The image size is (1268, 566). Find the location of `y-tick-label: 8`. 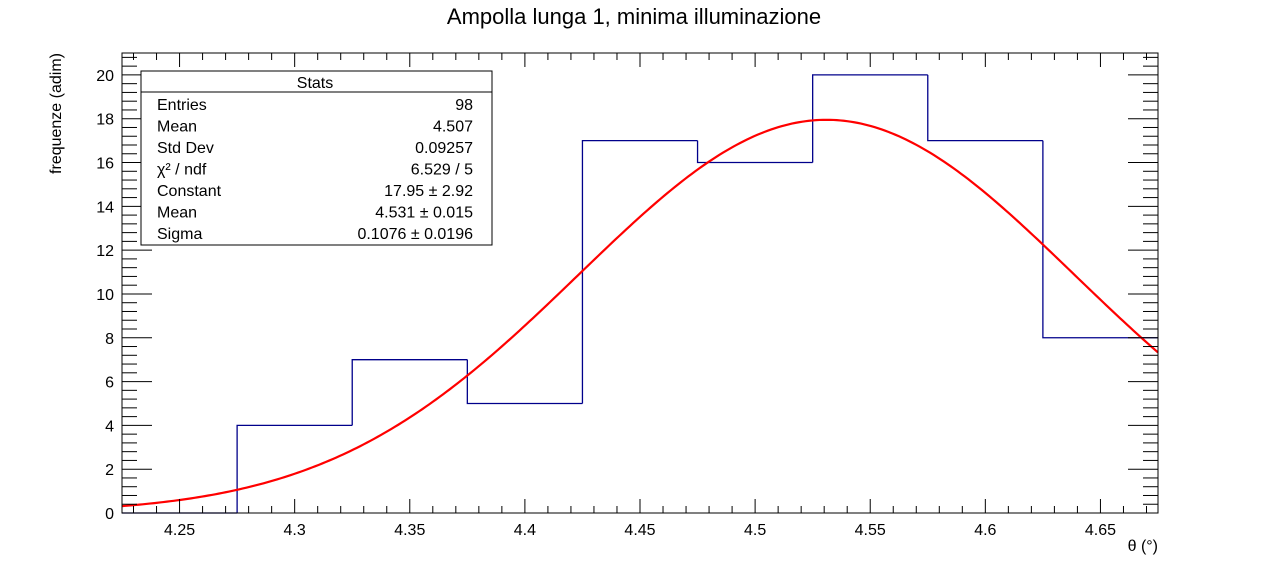

y-tick-label: 8 is located at coordinates (109, 339).